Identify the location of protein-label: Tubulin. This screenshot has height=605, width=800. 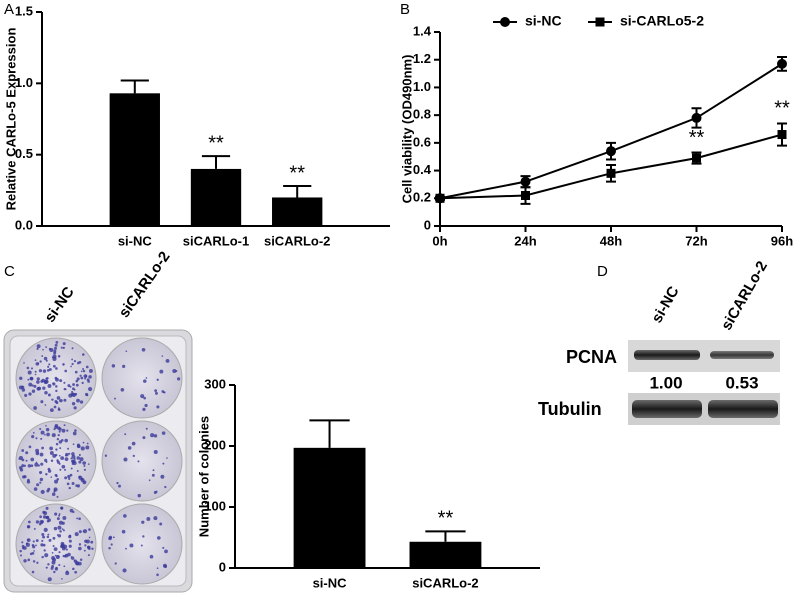
(570, 409).